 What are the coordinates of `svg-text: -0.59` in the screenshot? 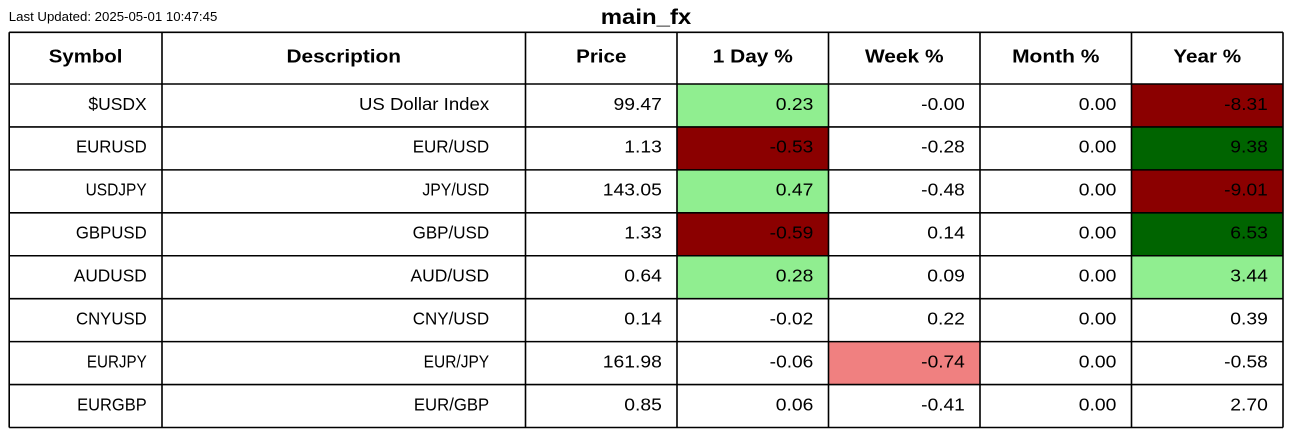 It's located at (792, 233).